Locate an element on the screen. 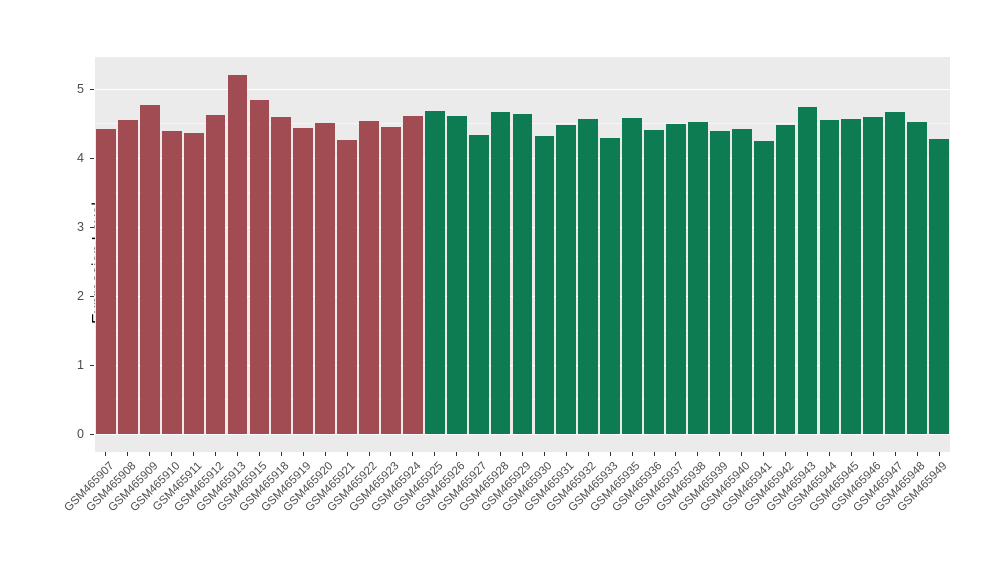 The image size is (1000, 580). bar-GSM465924 is located at coordinates (413, 275).